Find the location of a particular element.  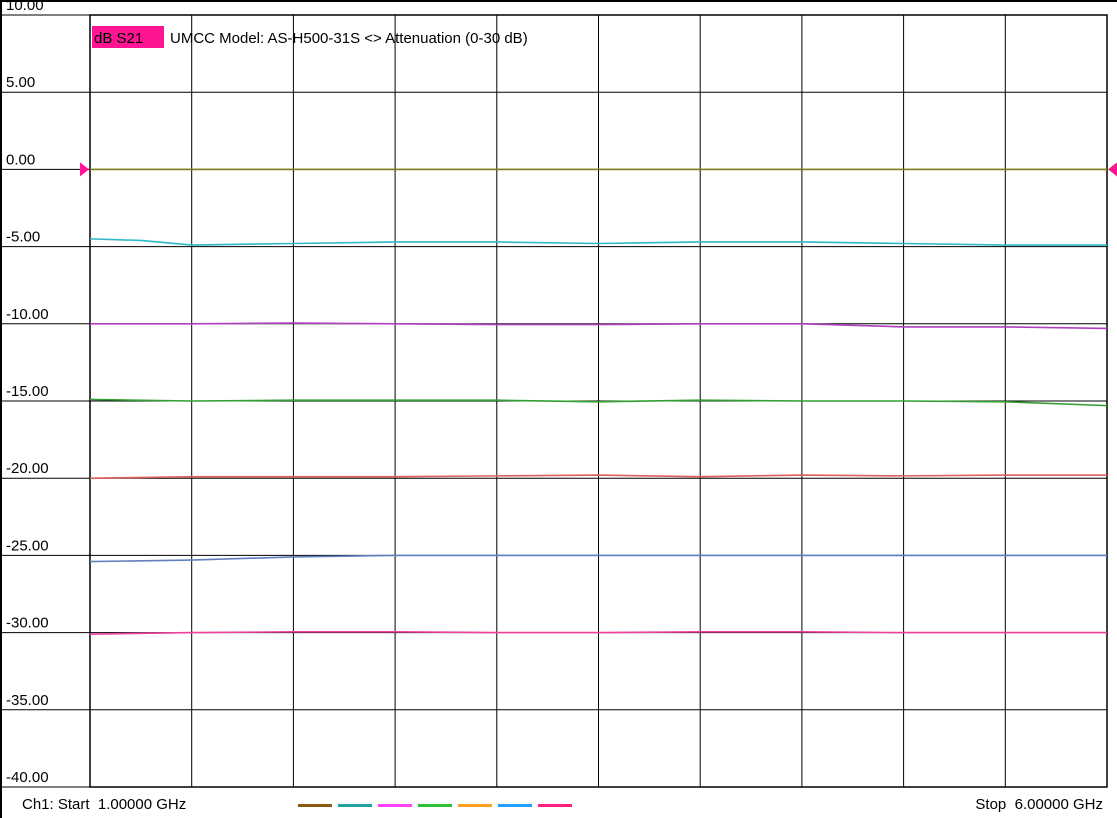

start-frequency-label: Ch1: Start 1.00000 GHz is located at coordinates (104, 804).